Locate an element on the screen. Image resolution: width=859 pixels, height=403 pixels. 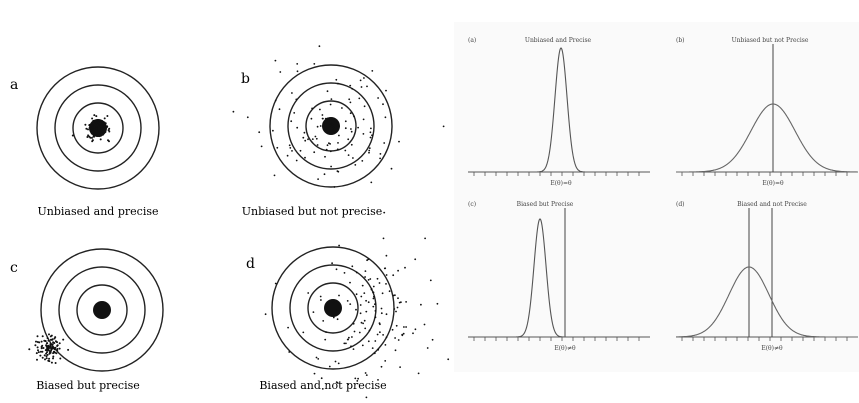
target-rings is located at coordinates (98, 128).